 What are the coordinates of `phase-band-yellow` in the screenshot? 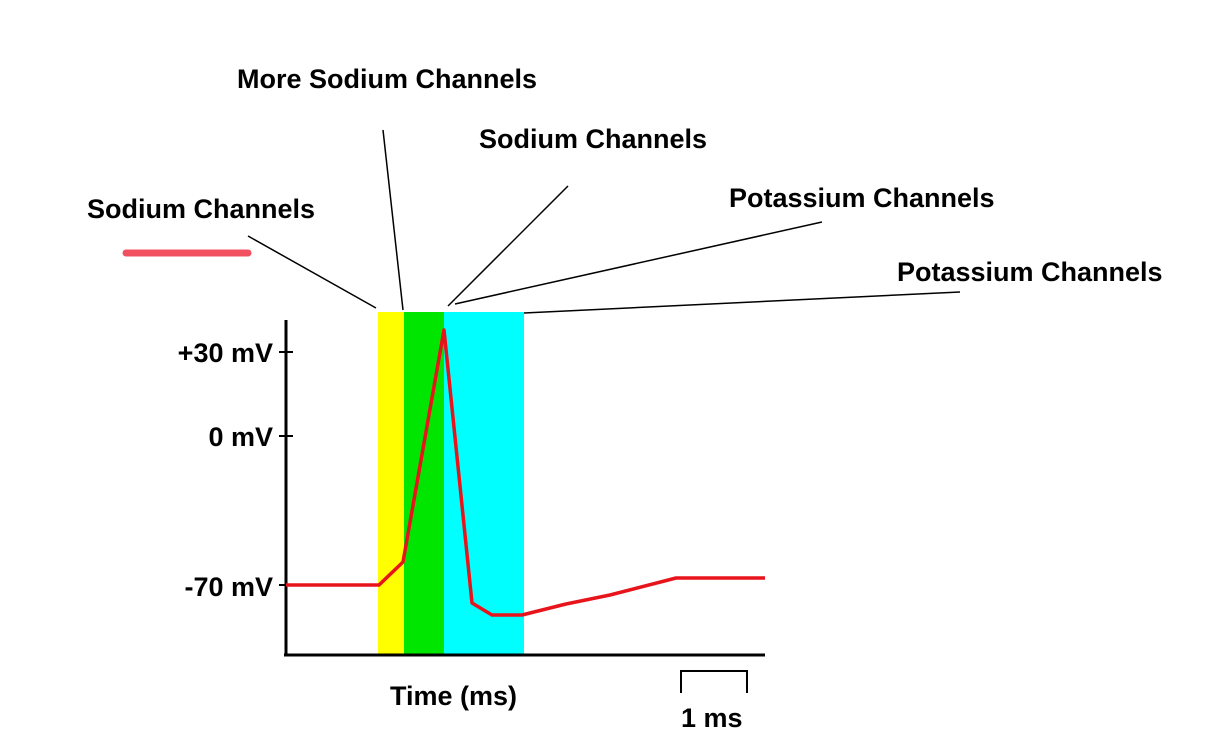 It's located at (391, 483).